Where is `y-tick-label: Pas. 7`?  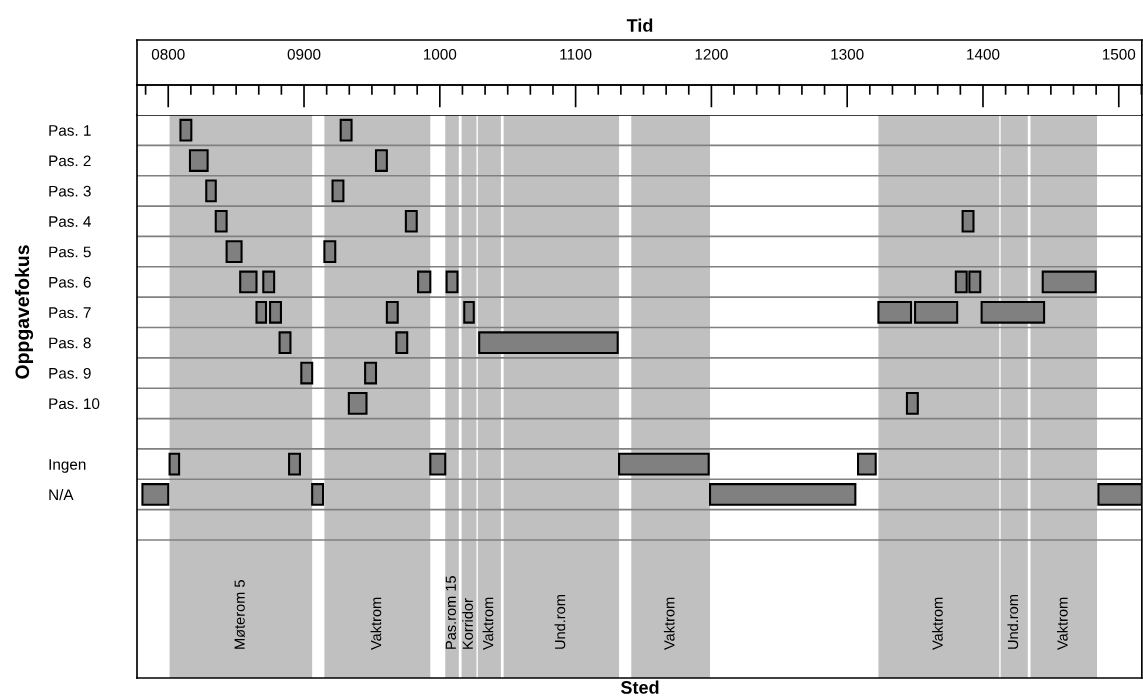 y-tick-label: Pas. 7 is located at coordinates (70, 313).